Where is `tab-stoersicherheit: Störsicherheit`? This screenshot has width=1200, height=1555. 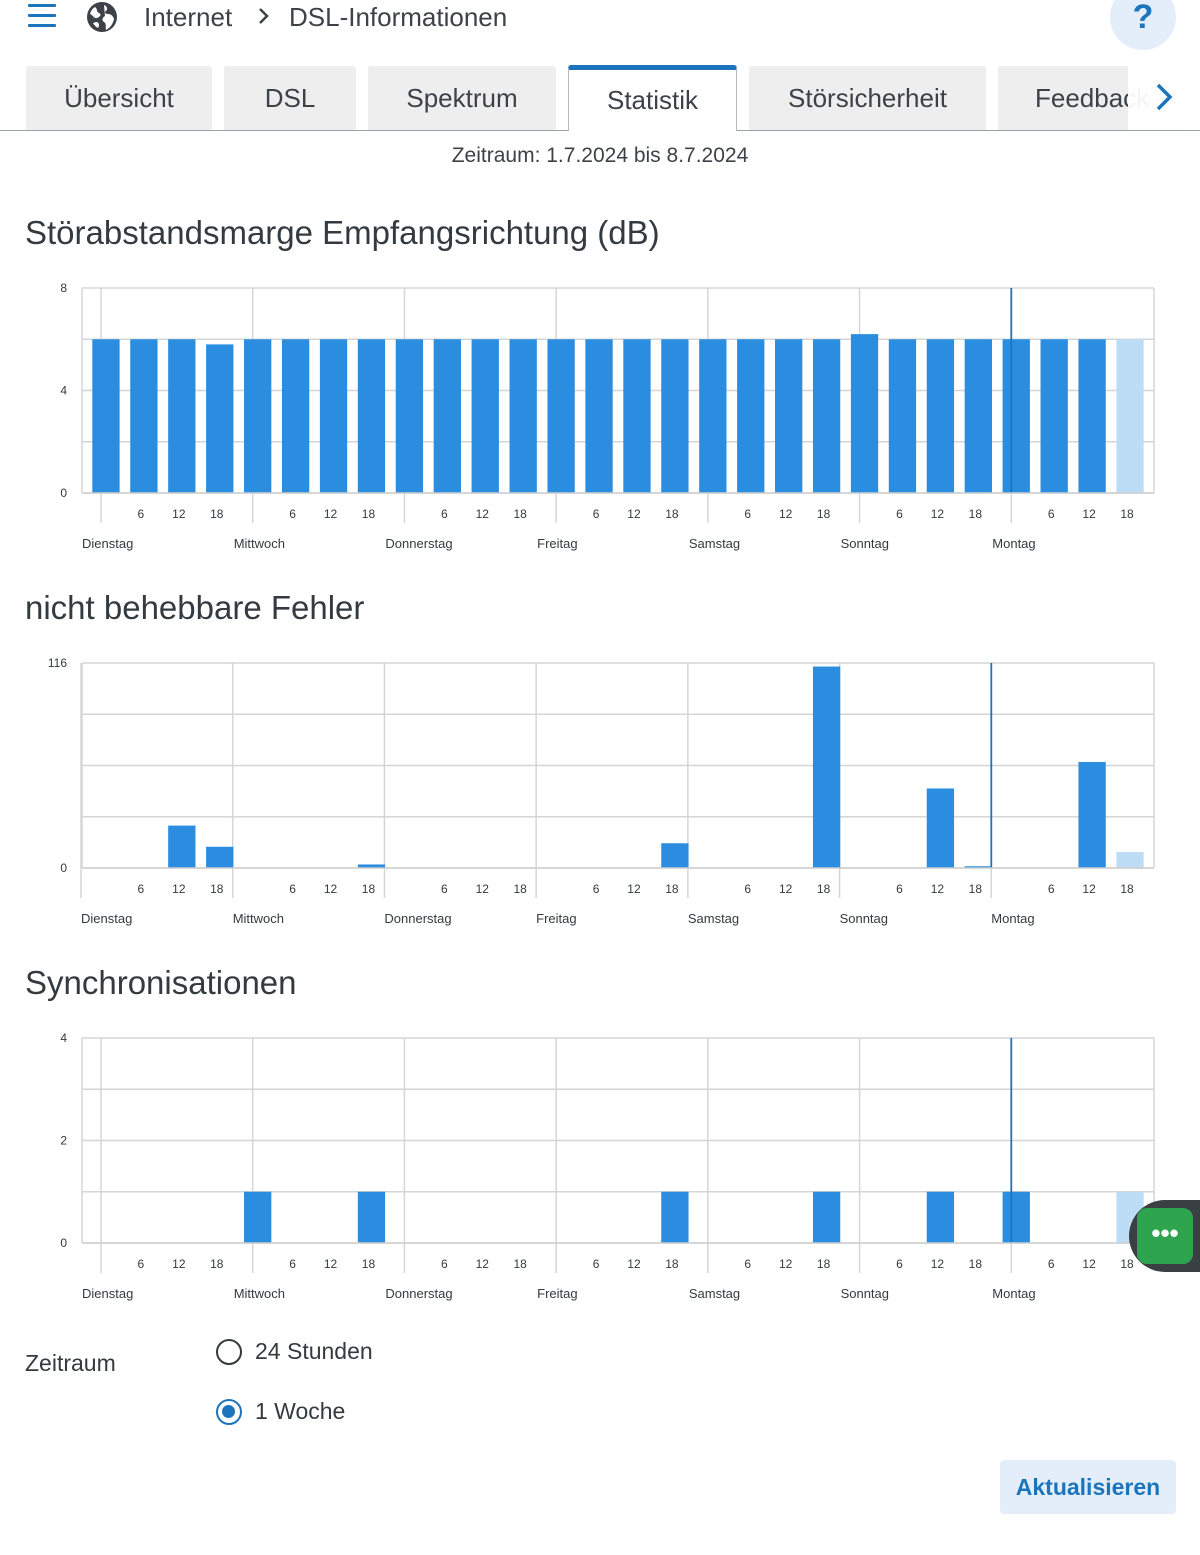 tab-stoersicherheit: Störsicherheit is located at coordinates (867, 98).